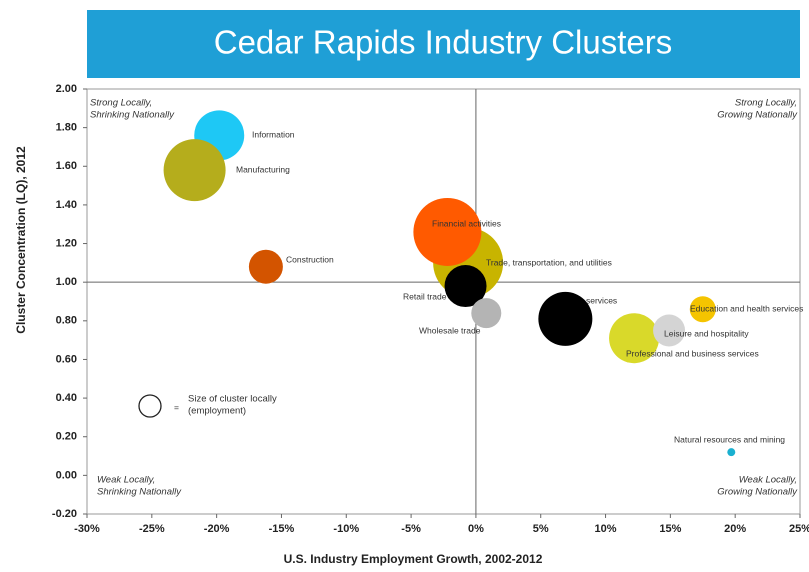 The image size is (809, 572). Describe the element at coordinates (450, 330) in the screenshot. I see `bubble-label: Wholesale trade` at that location.